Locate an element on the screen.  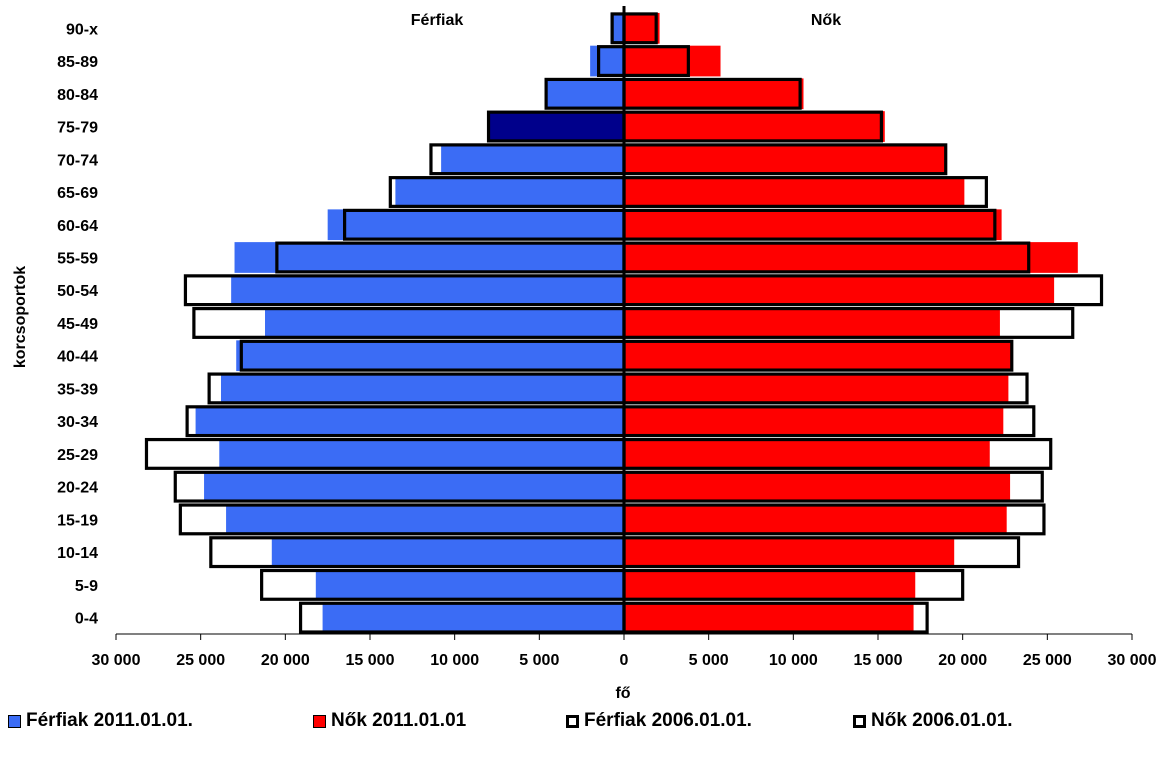
y-tick-label: 90-x is located at coordinates (82, 29).